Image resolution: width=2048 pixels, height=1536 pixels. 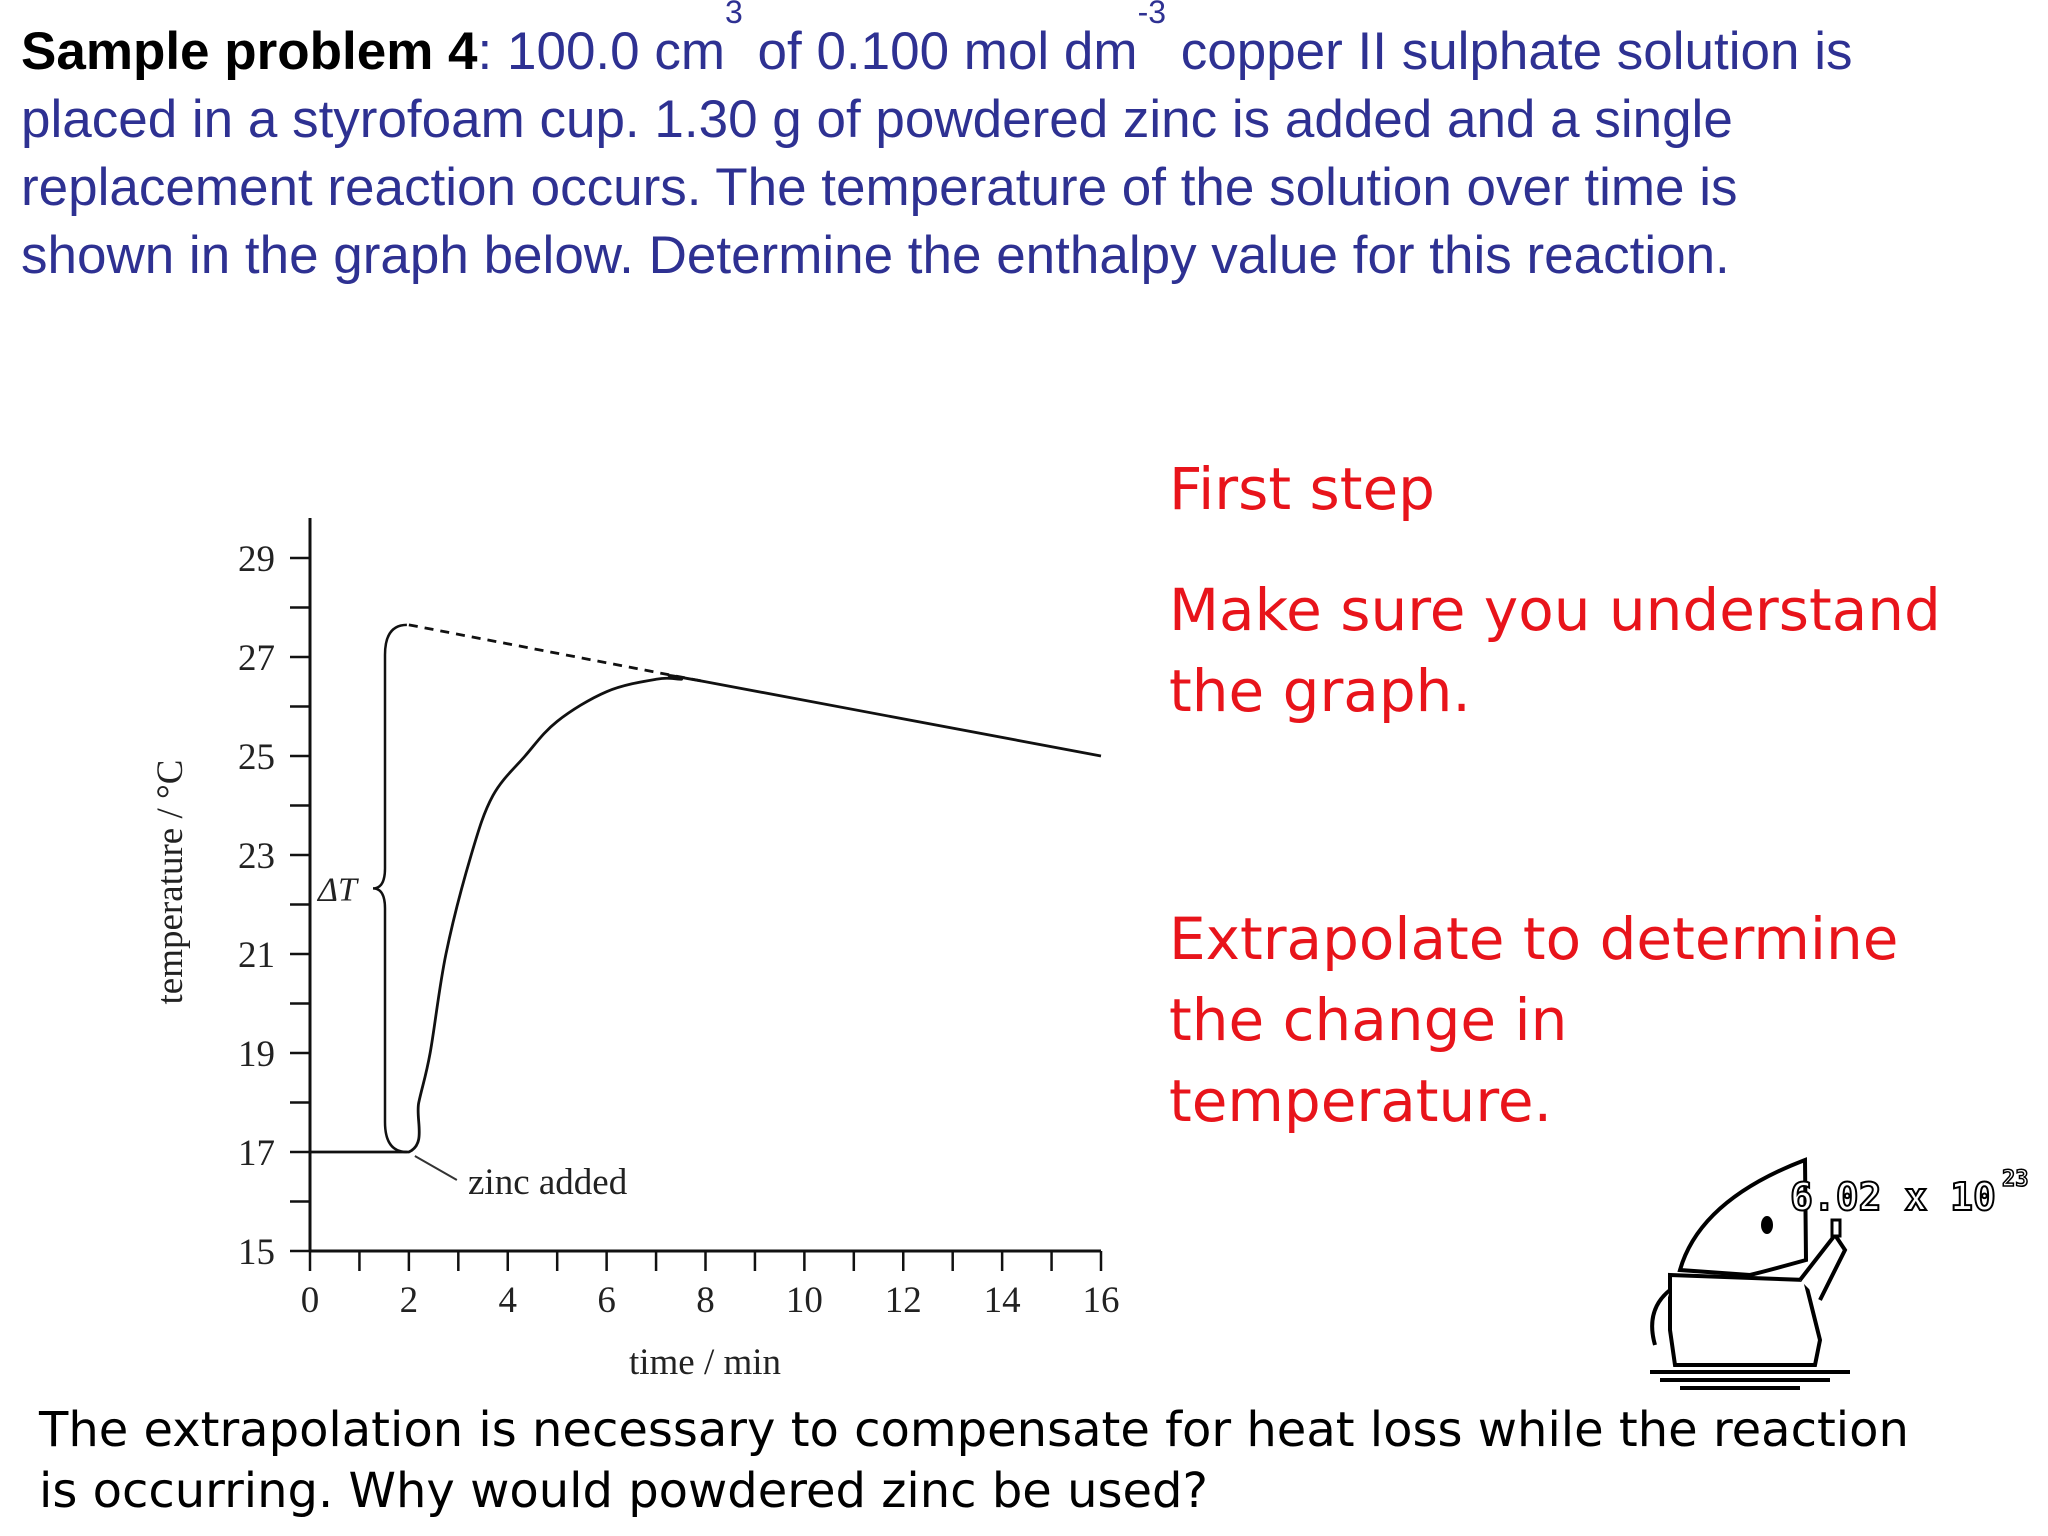 What do you see at coordinates (256, 757) in the screenshot?
I see `y-tick-label: 25` at bounding box center [256, 757].